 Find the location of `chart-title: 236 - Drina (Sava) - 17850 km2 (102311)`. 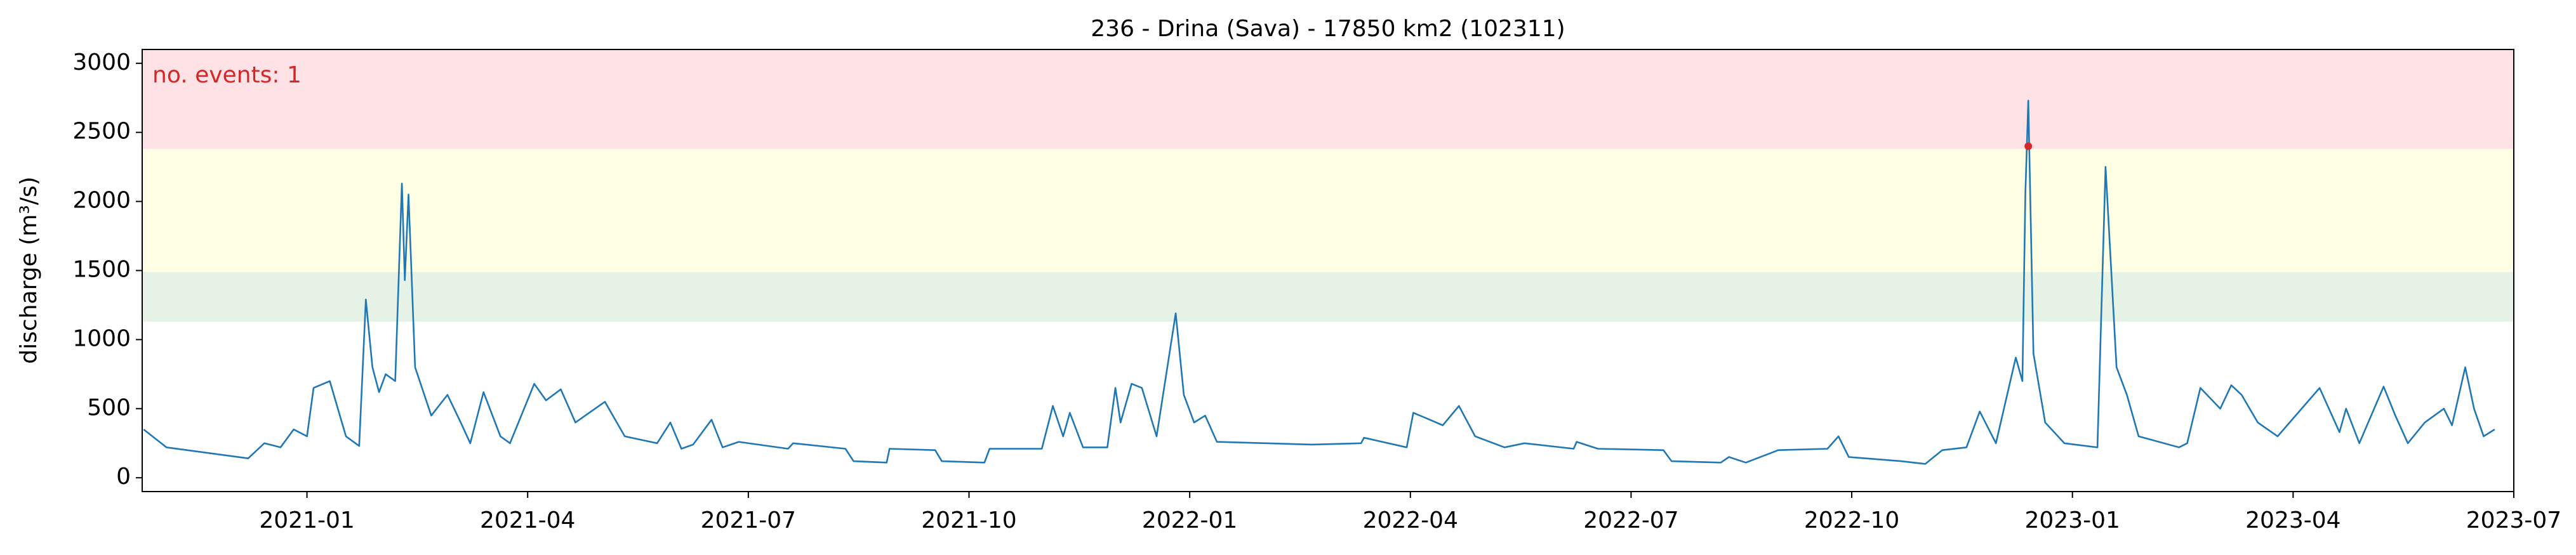

chart-title: 236 - Drina (Sava) - 17850 km2 (102311) is located at coordinates (1328, 29).